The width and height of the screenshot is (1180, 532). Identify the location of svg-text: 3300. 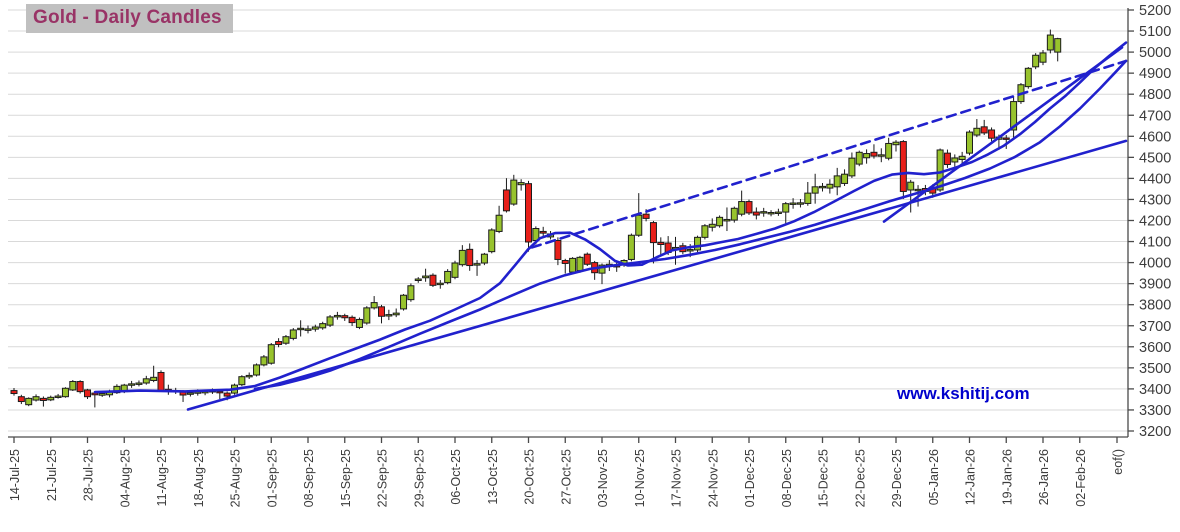
(1155, 411).